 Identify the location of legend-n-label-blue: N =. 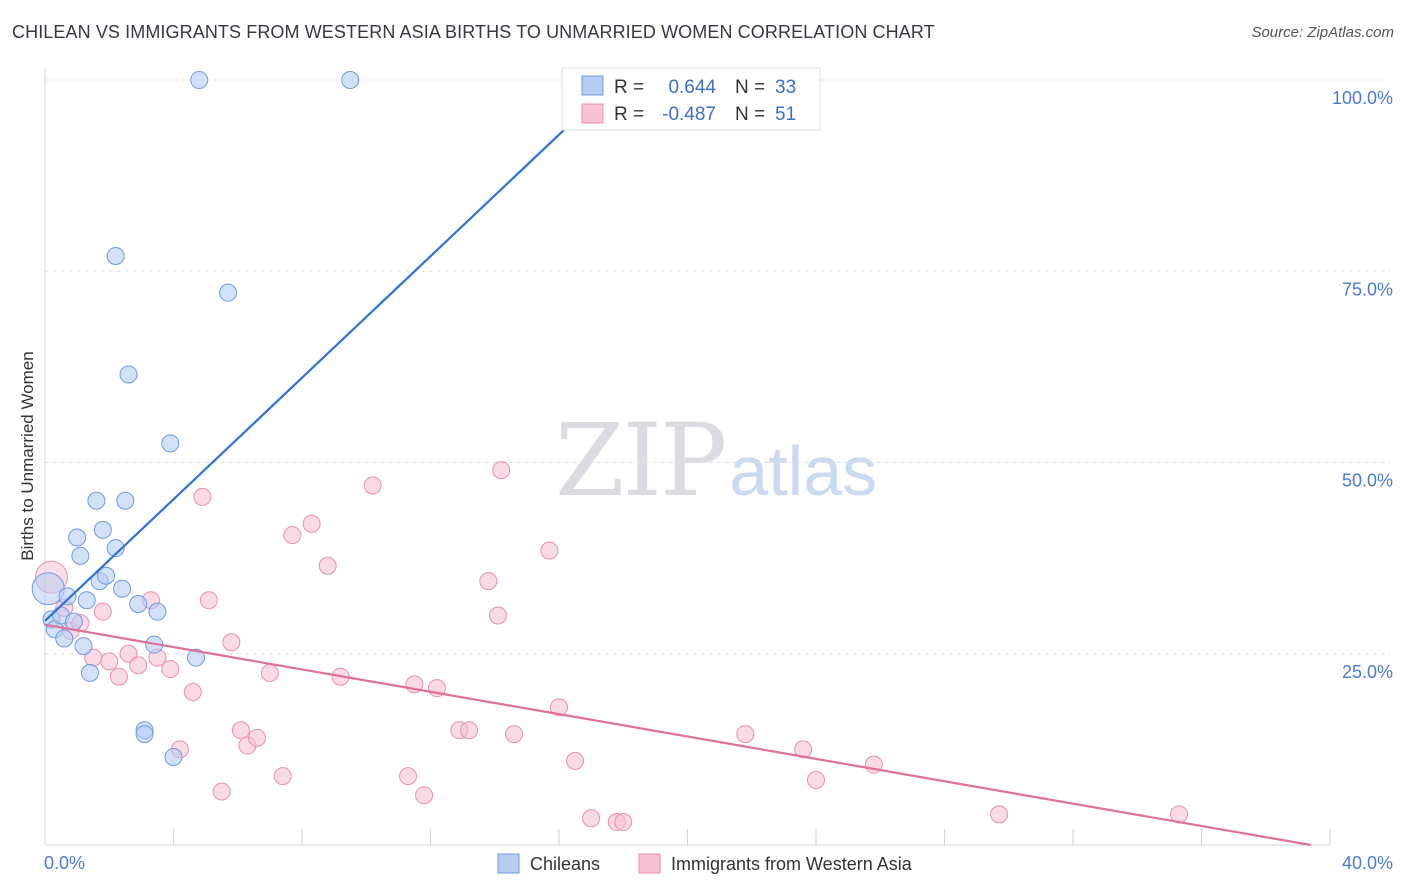
(750, 87).